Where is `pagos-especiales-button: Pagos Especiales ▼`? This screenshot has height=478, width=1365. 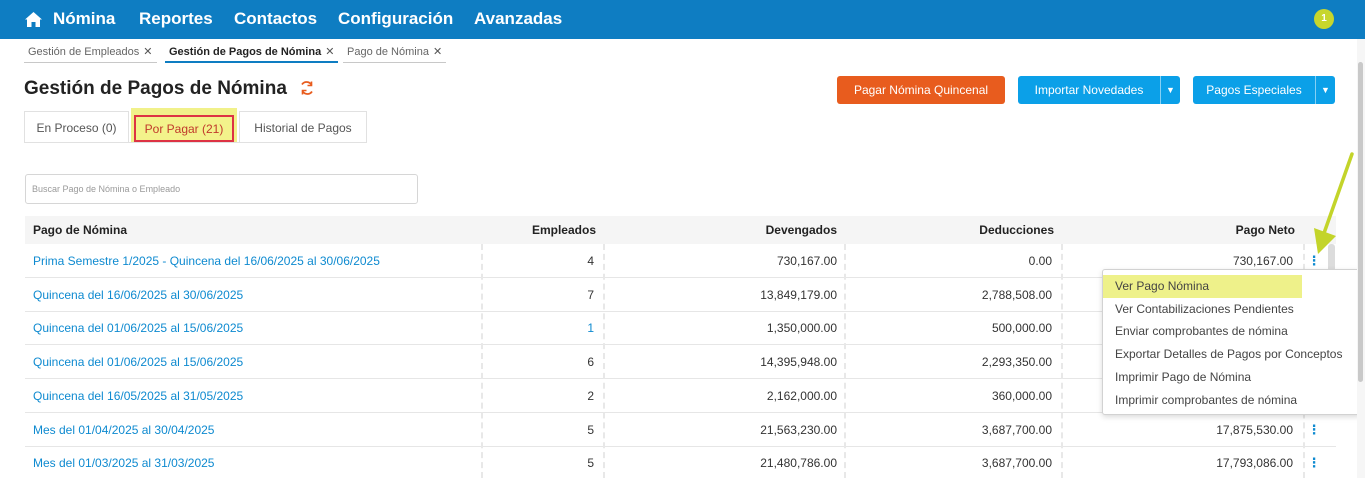 pagos-especiales-button: Pagos Especiales ▼ is located at coordinates (1264, 90).